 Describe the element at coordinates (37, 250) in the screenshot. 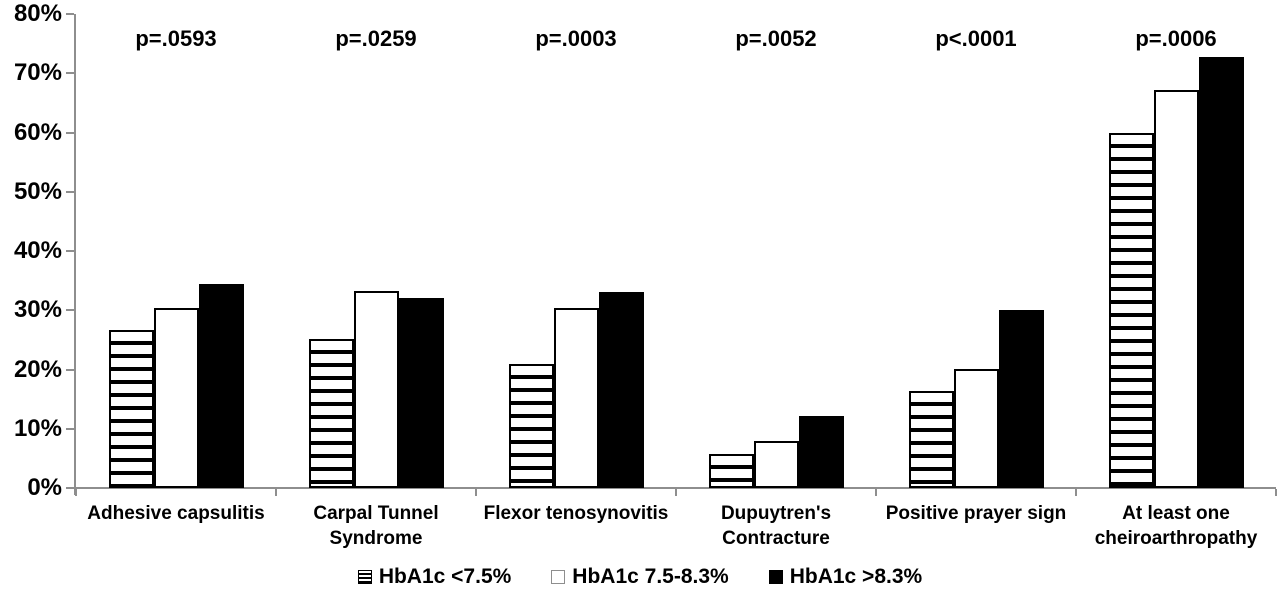

I see `y-tick-label: 40%` at that location.